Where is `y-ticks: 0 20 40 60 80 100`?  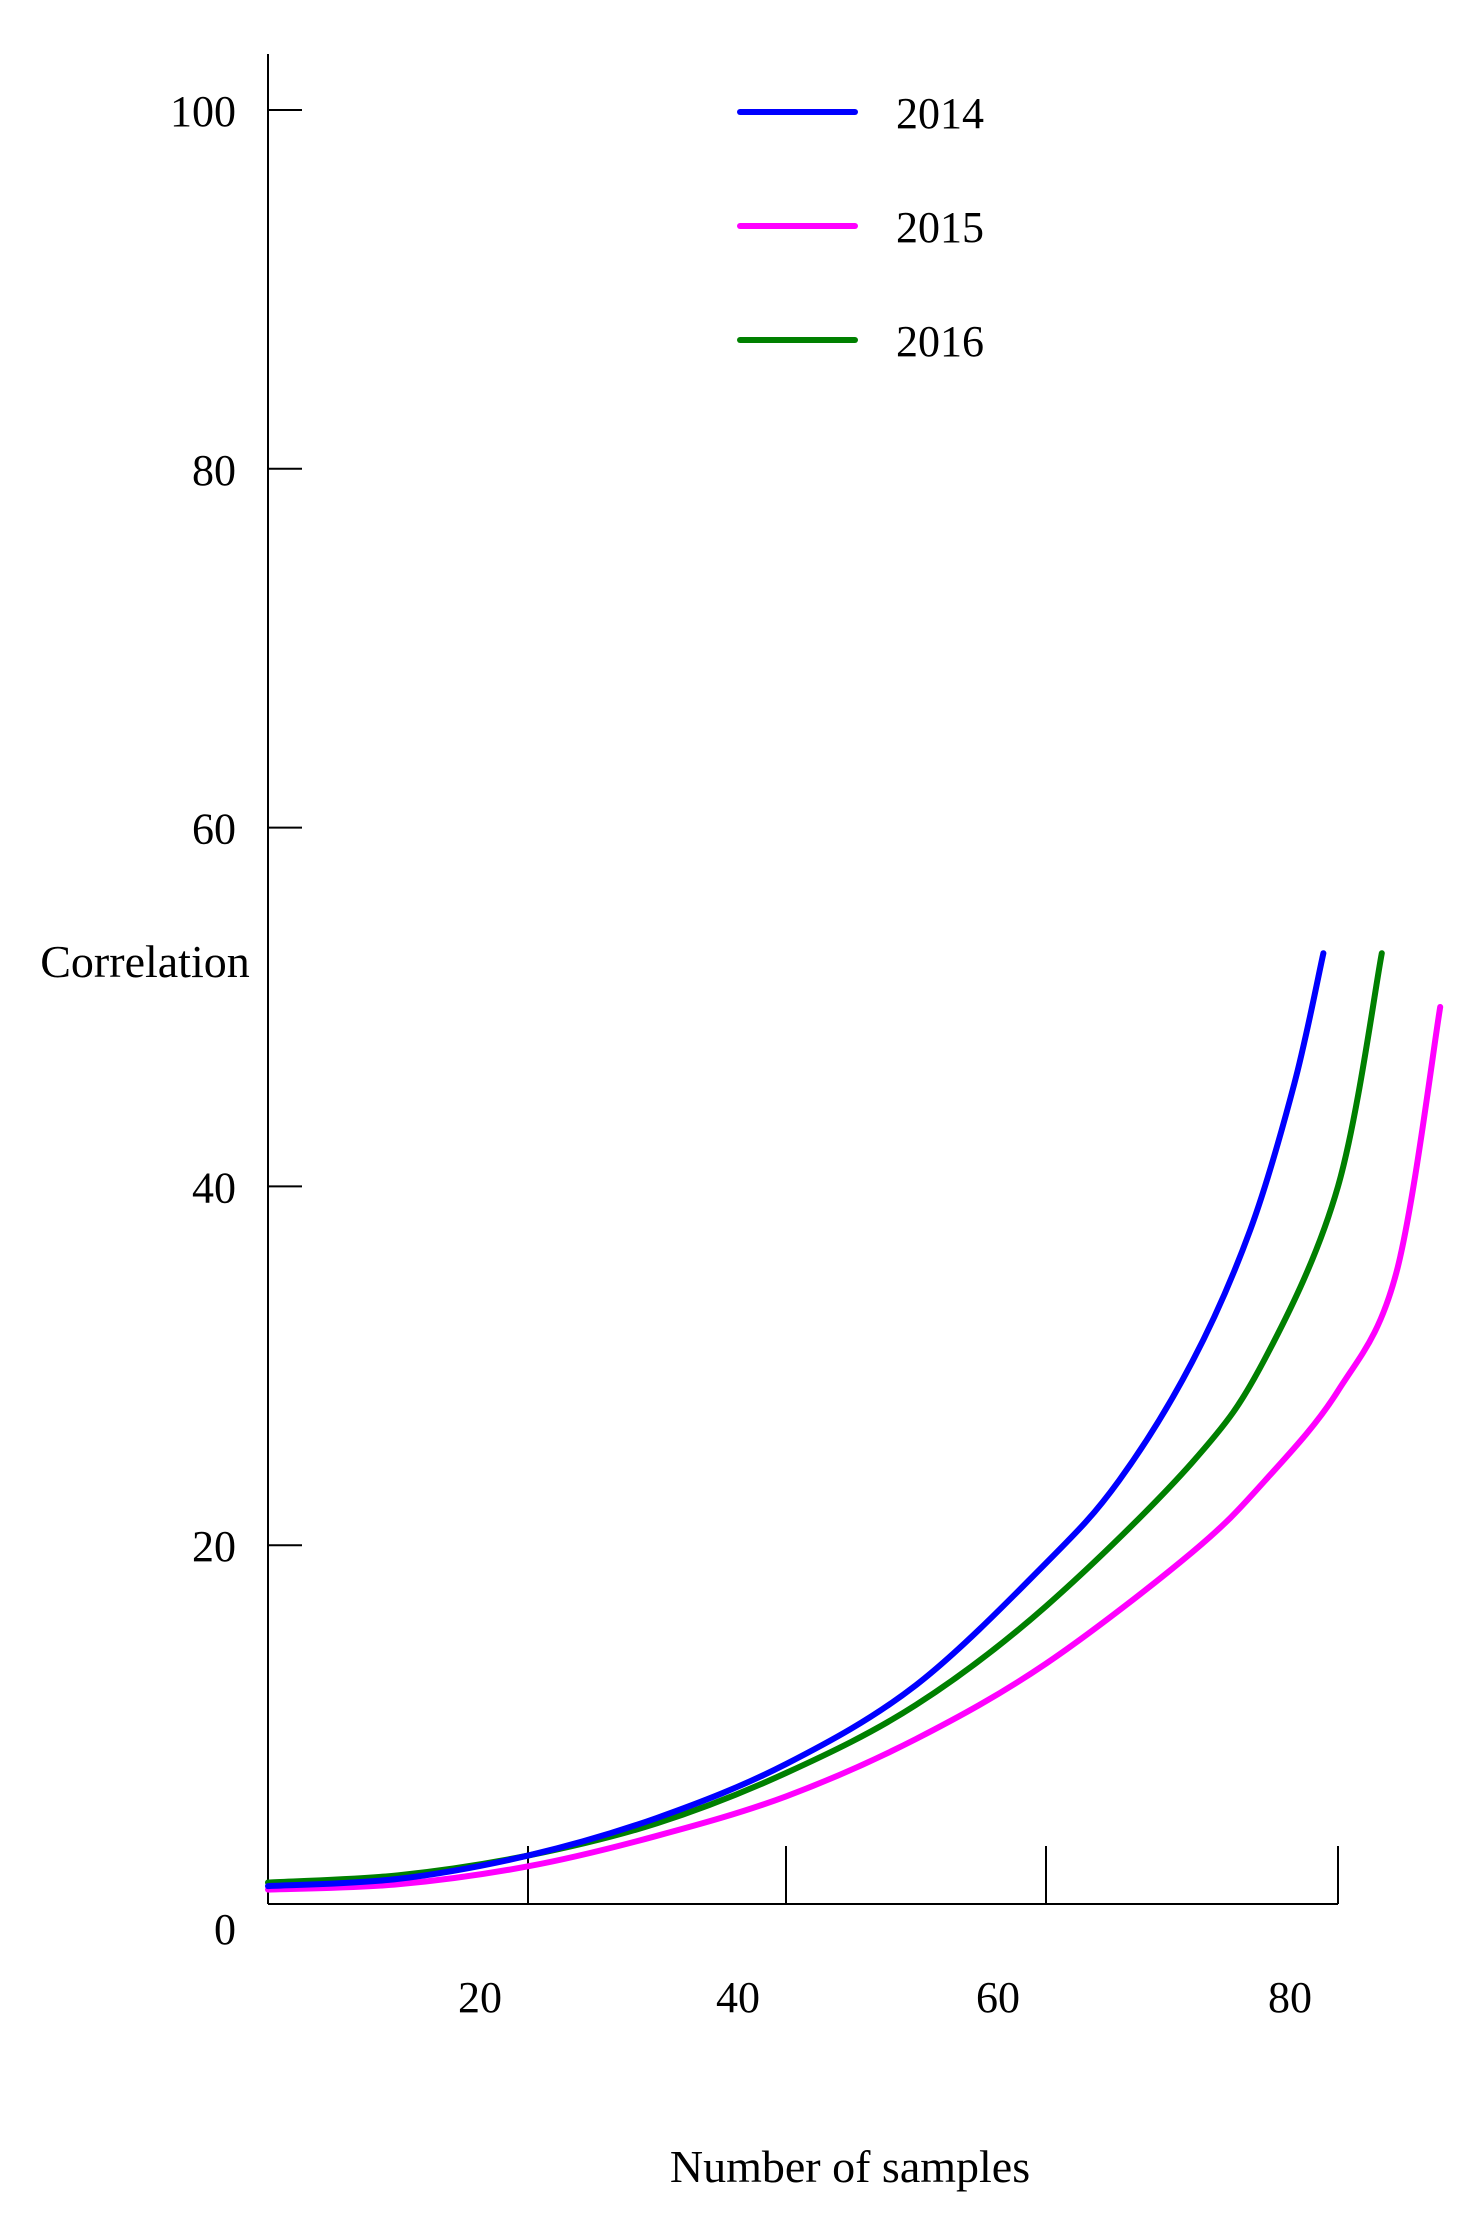
y-ticks: 0 20 40 60 80 100 is located at coordinates (236, 1020).